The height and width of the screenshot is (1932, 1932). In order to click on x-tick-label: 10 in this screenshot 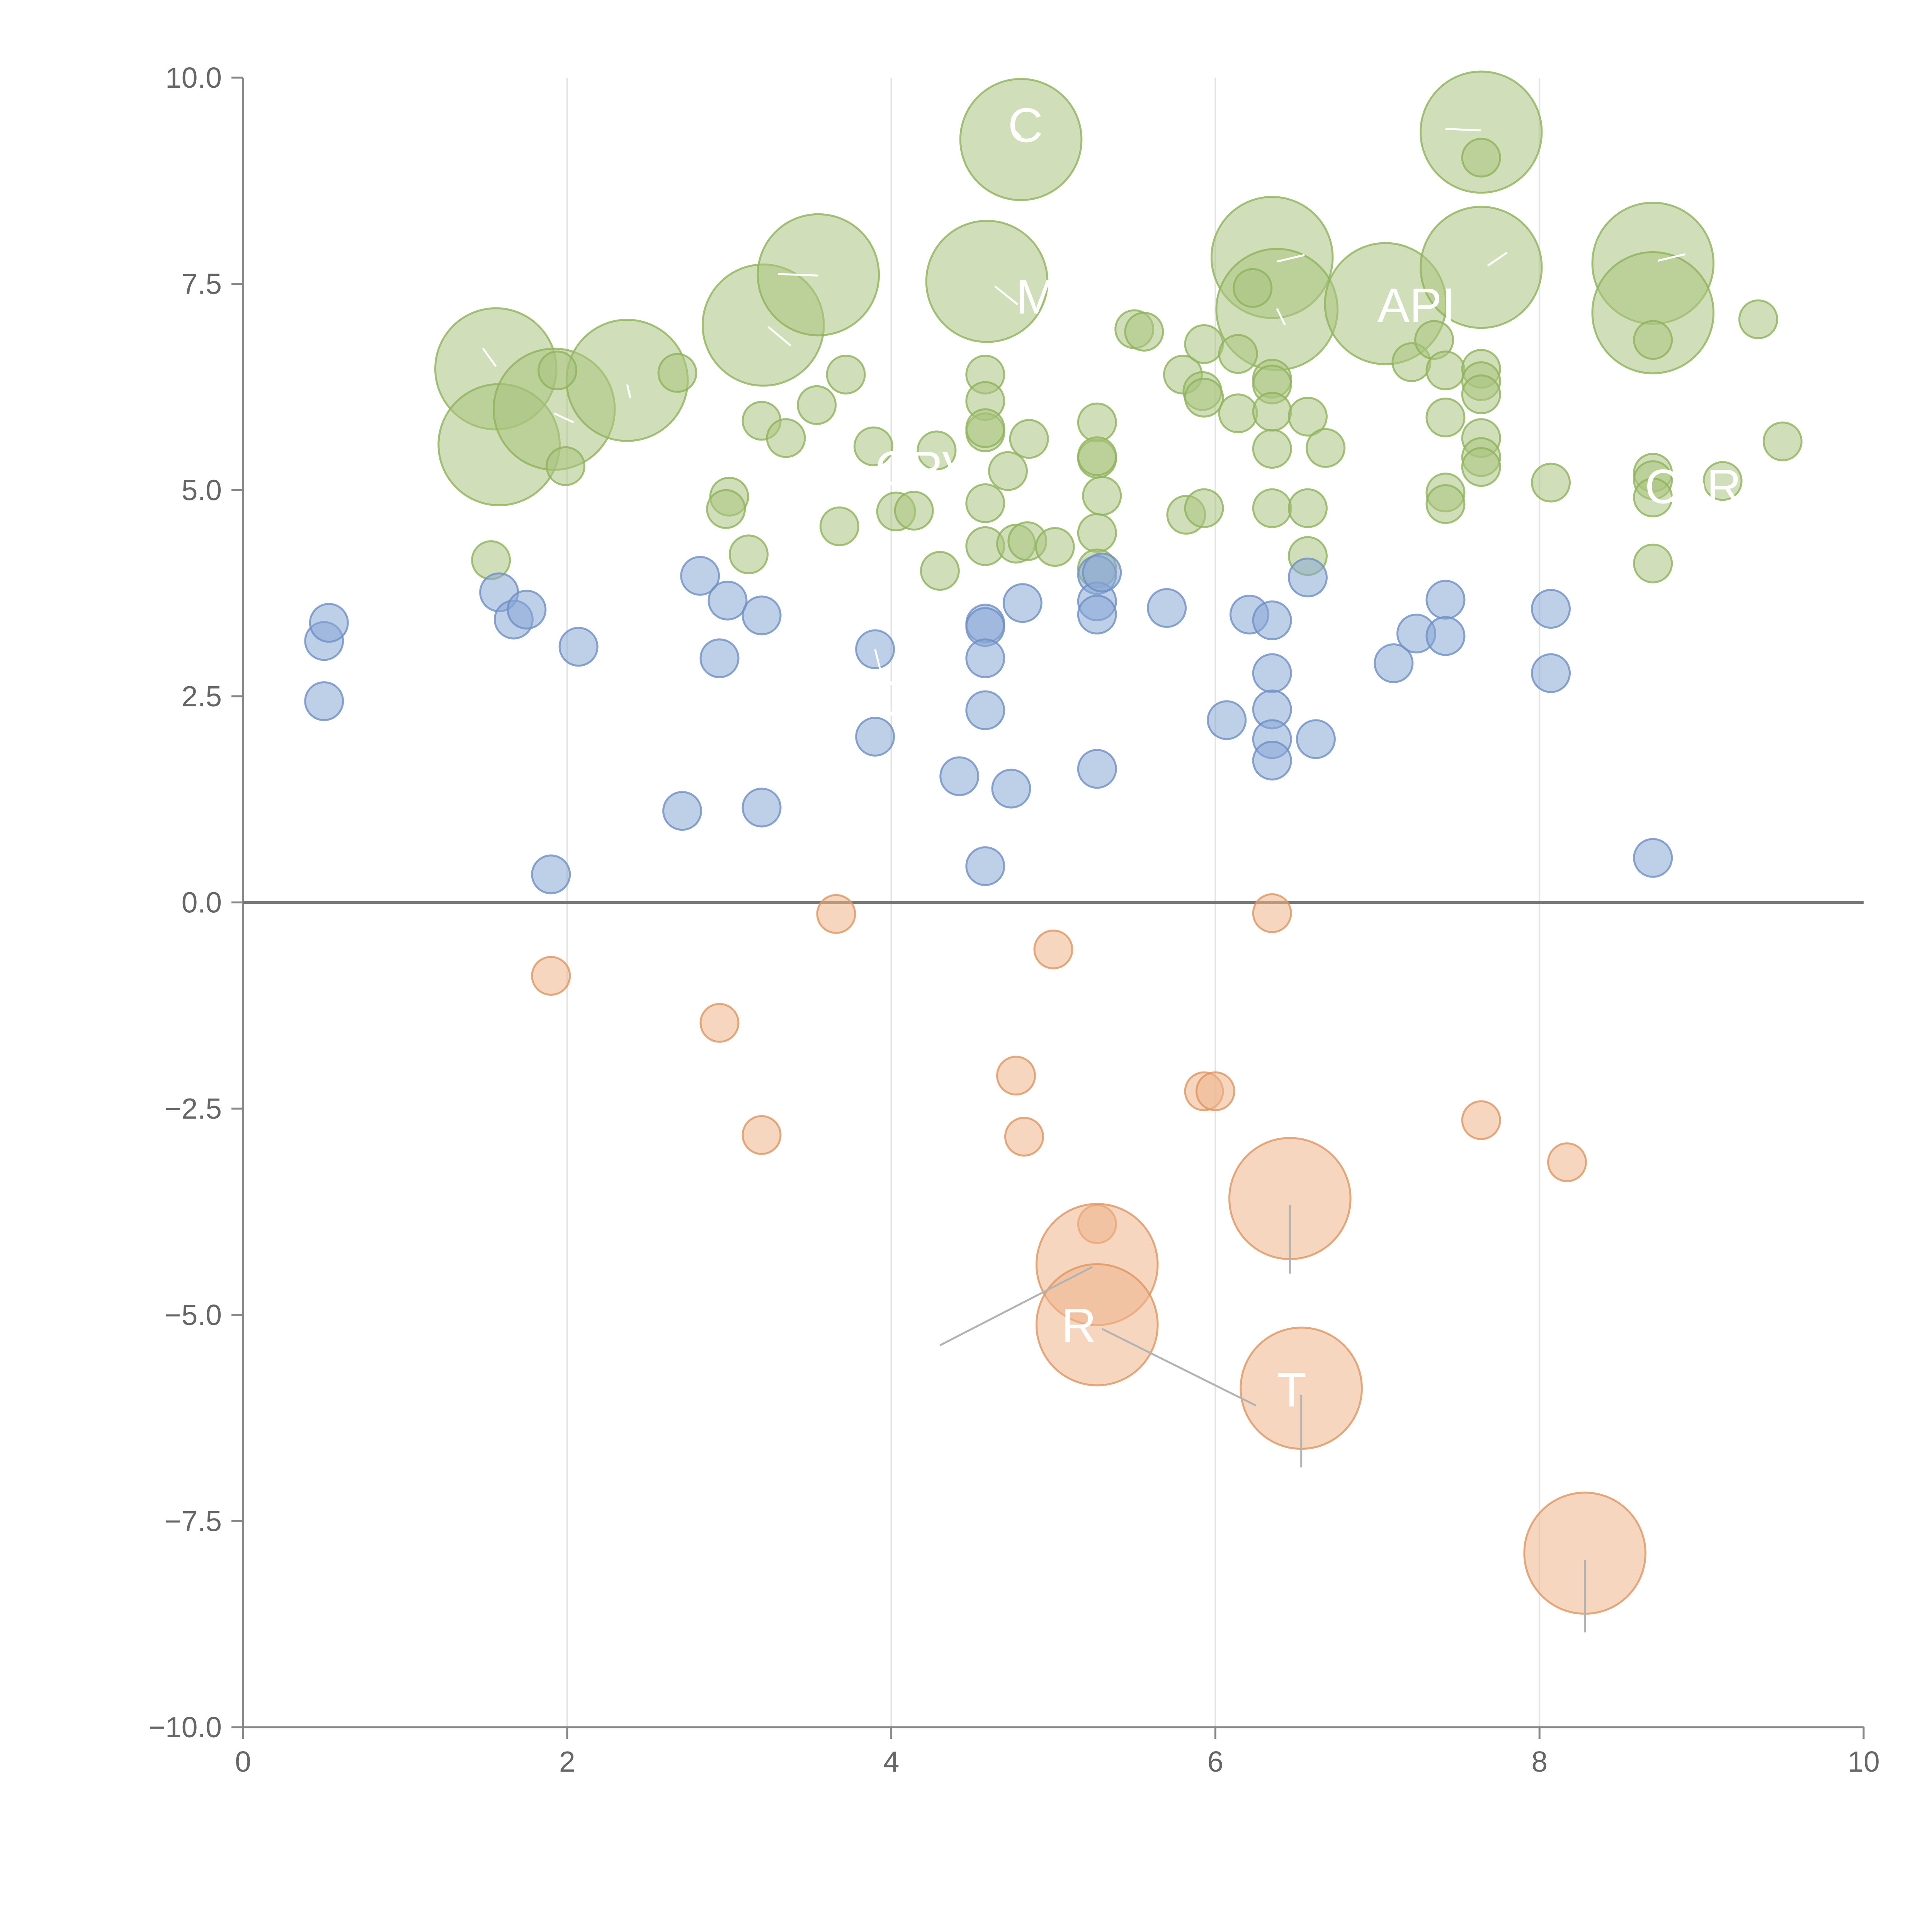, I will do `click(1863, 1761)`.